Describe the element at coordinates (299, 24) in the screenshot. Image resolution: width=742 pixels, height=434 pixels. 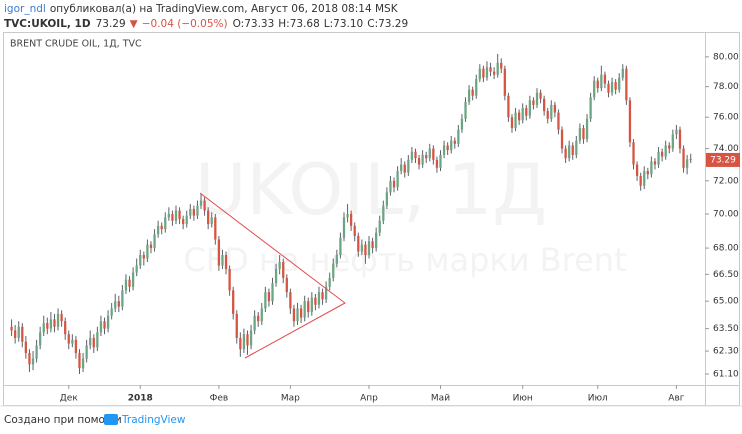
I see `ohlc-high: H:73.68` at that location.